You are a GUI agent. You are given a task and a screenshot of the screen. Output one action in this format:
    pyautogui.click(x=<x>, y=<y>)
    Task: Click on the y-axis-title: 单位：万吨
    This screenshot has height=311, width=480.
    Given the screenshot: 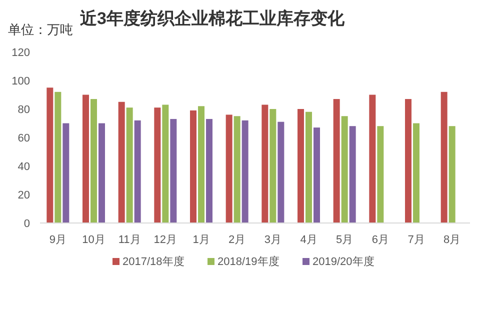 What is the action you would take?
    pyautogui.click(x=40, y=29)
    